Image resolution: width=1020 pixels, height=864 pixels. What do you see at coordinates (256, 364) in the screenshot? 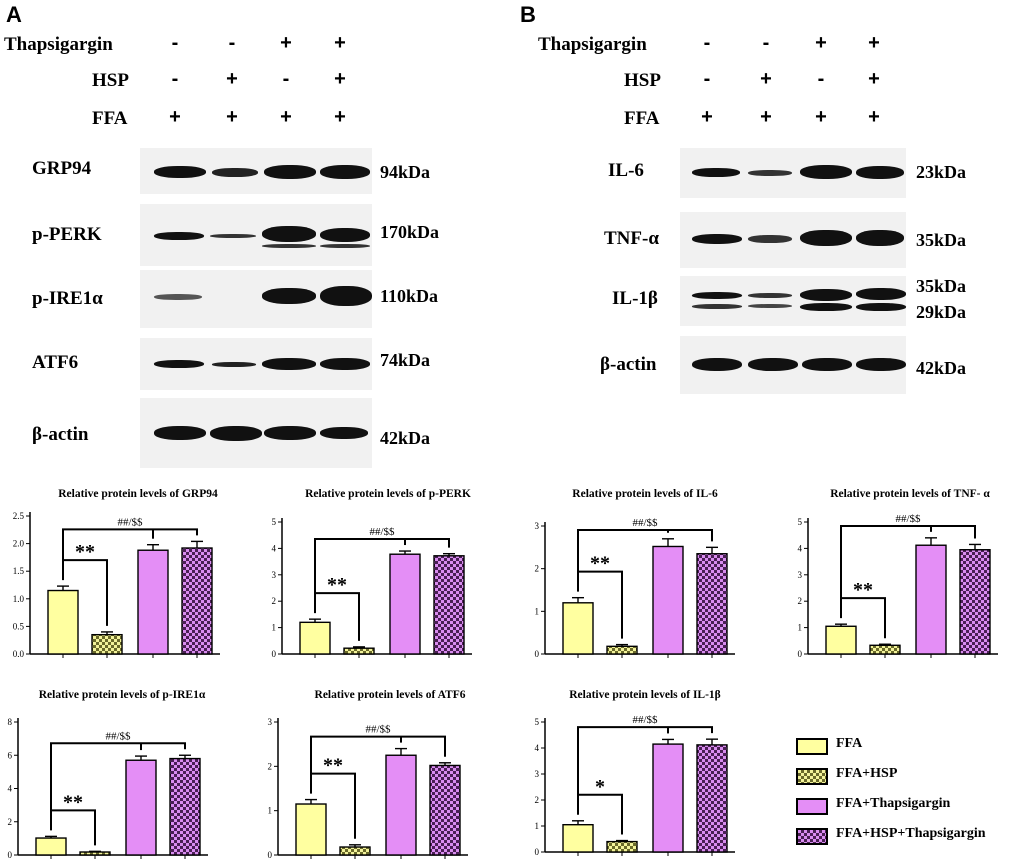
I see `blot-image-atf6` at bounding box center [256, 364].